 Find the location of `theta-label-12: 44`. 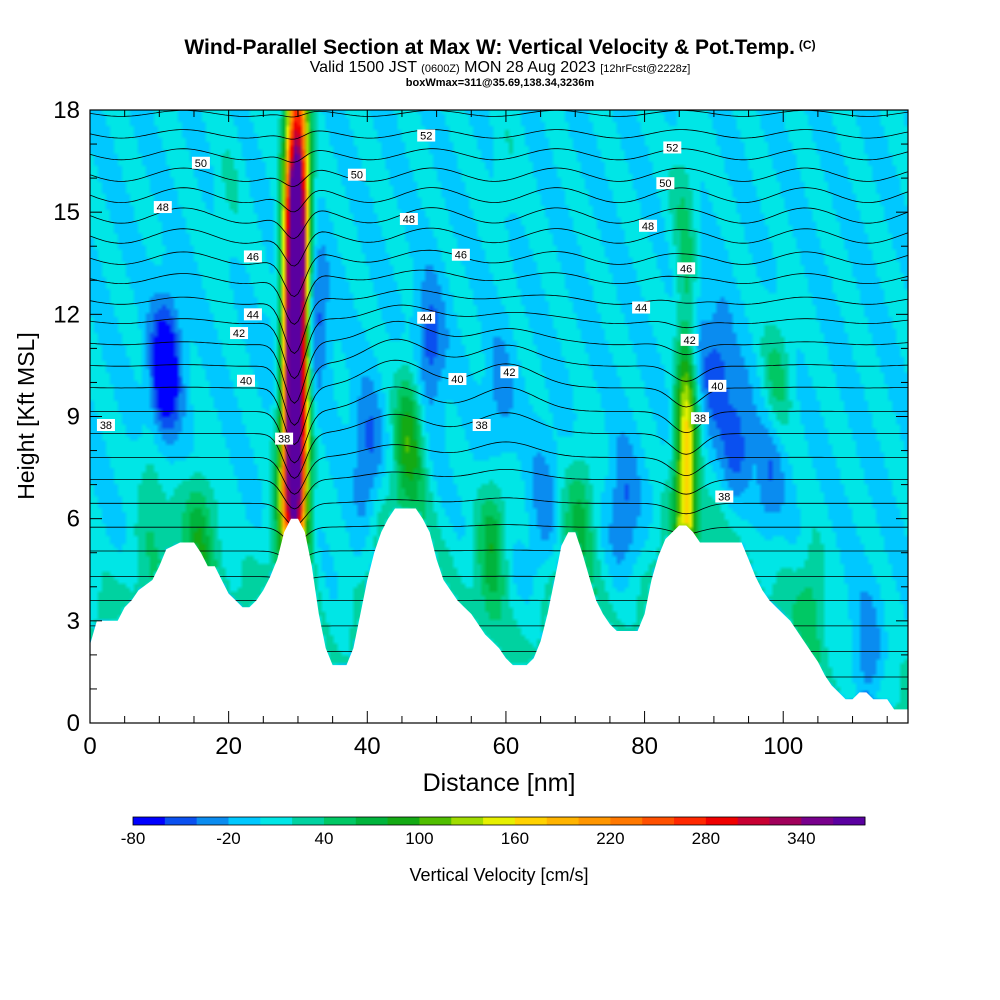

theta-label-12: 44 is located at coordinates (426, 319).